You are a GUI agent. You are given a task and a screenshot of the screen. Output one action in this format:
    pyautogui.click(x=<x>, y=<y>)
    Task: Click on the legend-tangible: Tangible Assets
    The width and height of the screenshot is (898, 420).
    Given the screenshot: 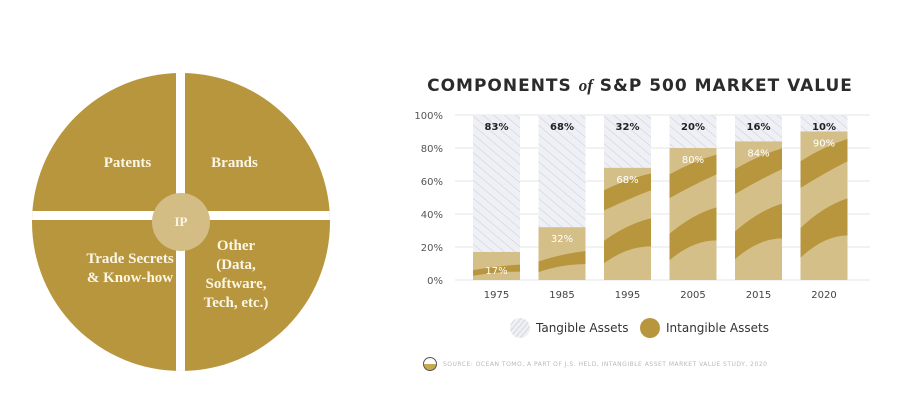 What is the action you would take?
    pyautogui.click(x=569, y=328)
    